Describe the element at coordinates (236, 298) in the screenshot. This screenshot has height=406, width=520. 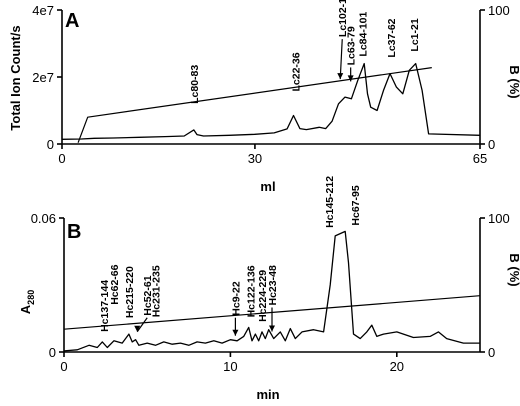
I see `peak-label: Hc9-22` at that location.